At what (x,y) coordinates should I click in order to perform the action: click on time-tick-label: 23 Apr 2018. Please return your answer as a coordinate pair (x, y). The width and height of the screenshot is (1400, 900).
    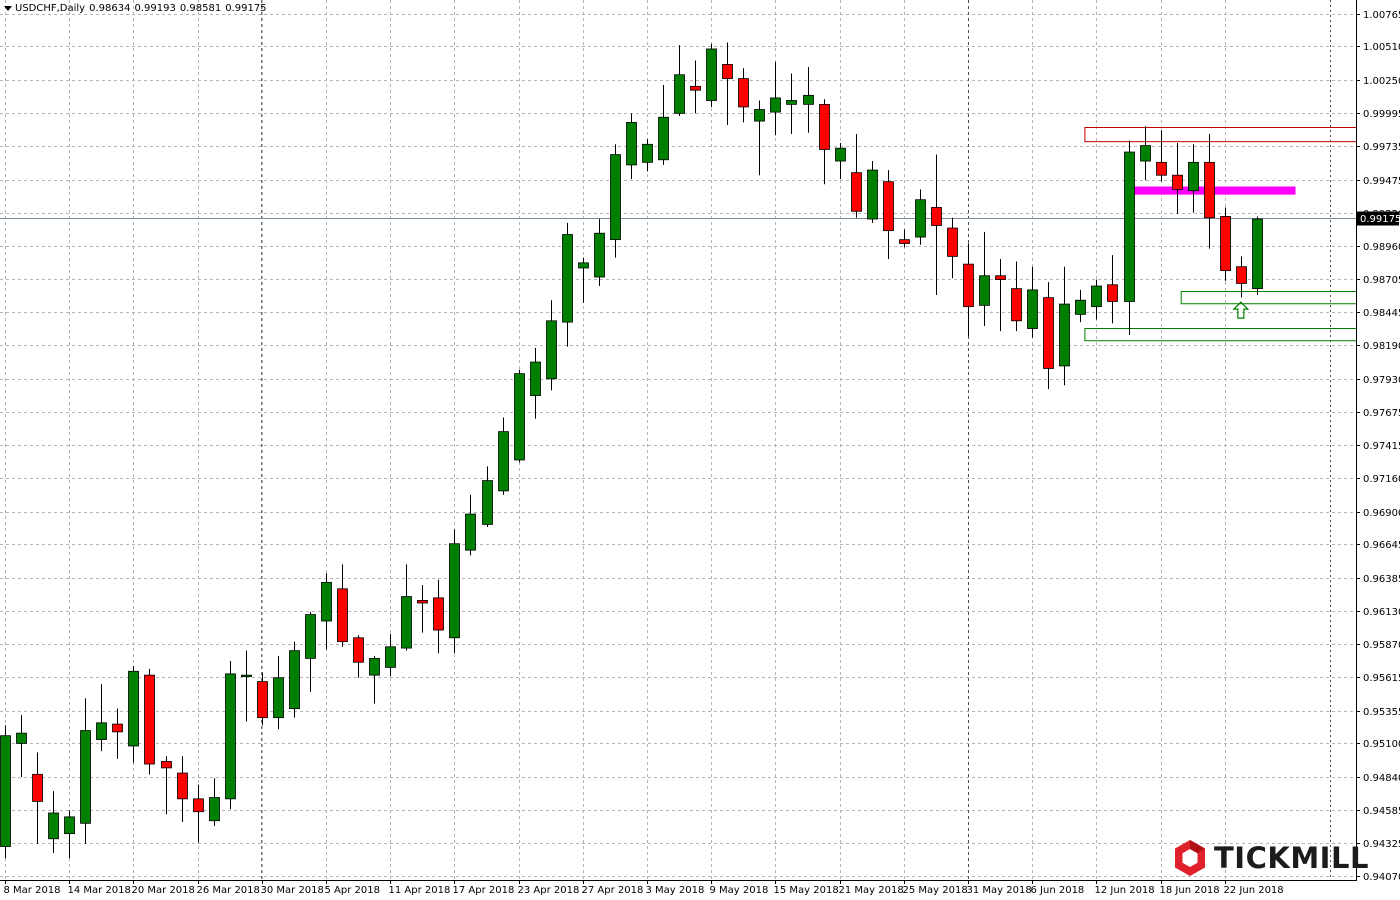
    Looking at the image, I should click on (549, 890).